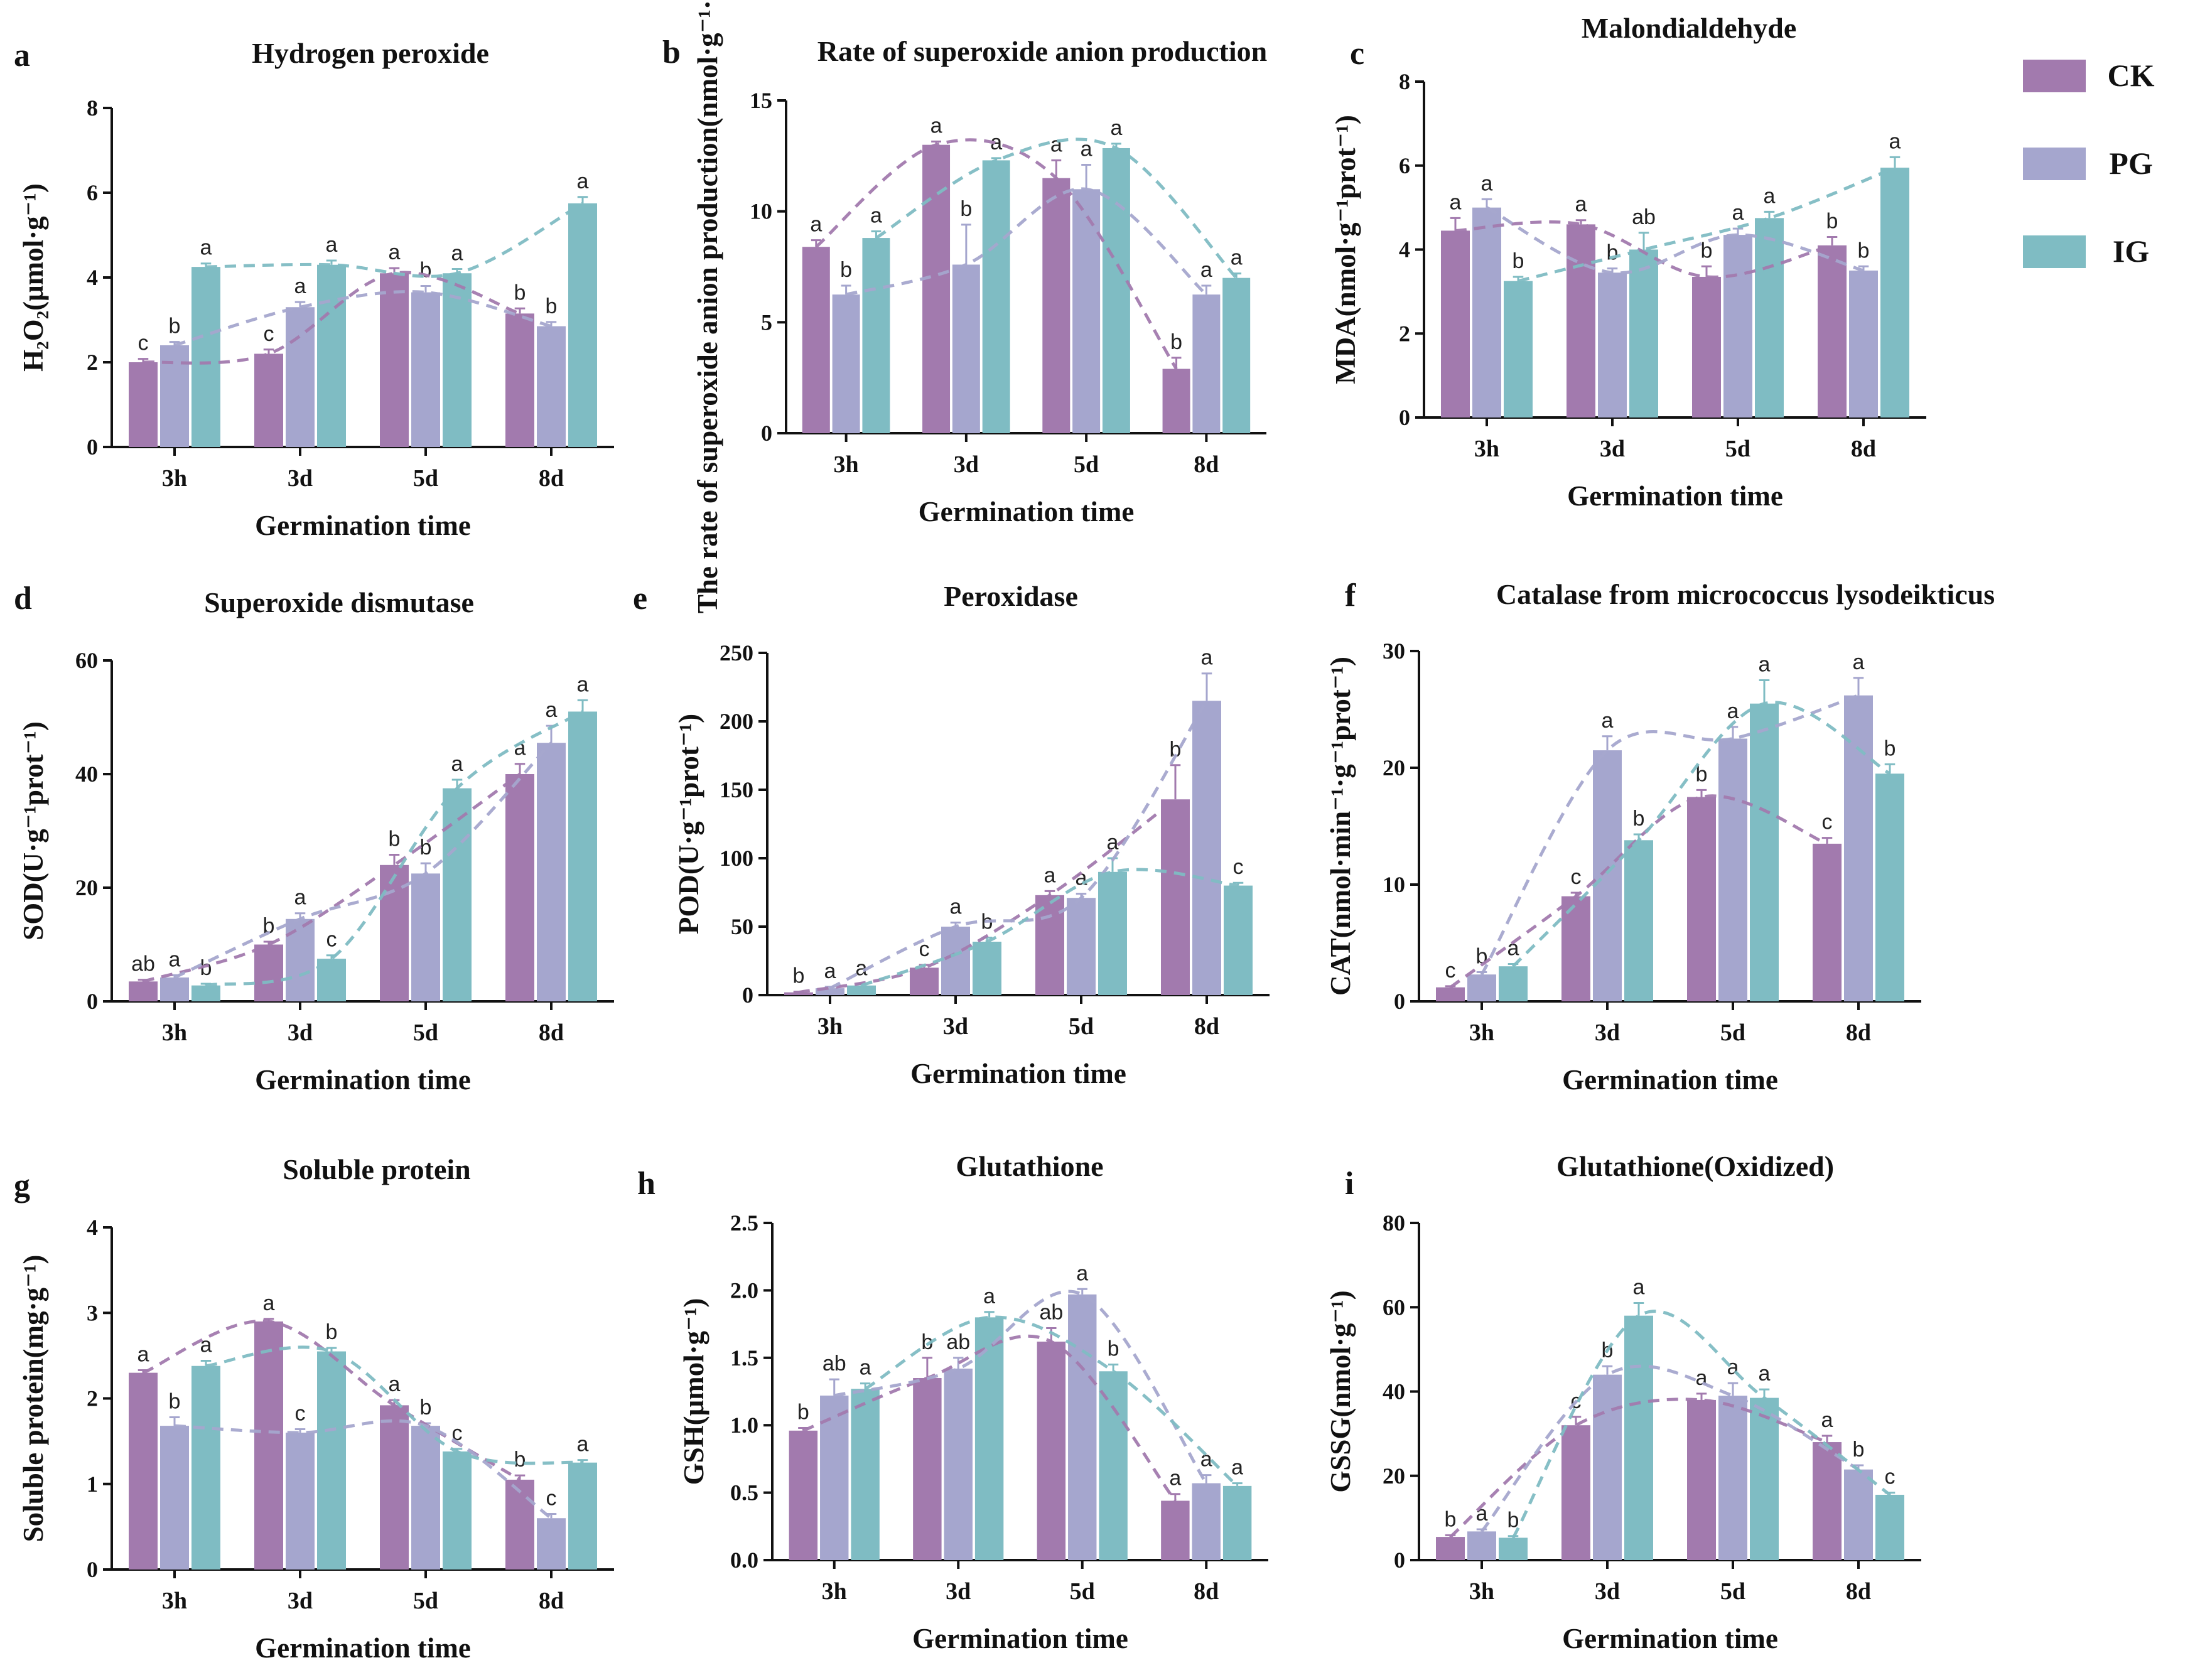  What do you see at coordinates (174, 1601) in the screenshot?
I see `x-tick-label: 3h` at bounding box center [174, 1601].